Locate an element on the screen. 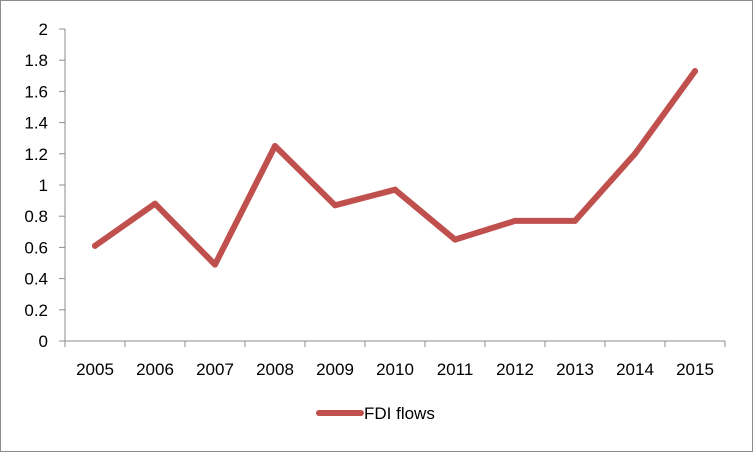 Image resolution: width=753 pixels, height=452 pixels. y-axis-ticks: 0 0.2 0.4 0.6 0.8 1 1.2 1.4 1.6 1.8 2 is located at coordinates (44, 185).